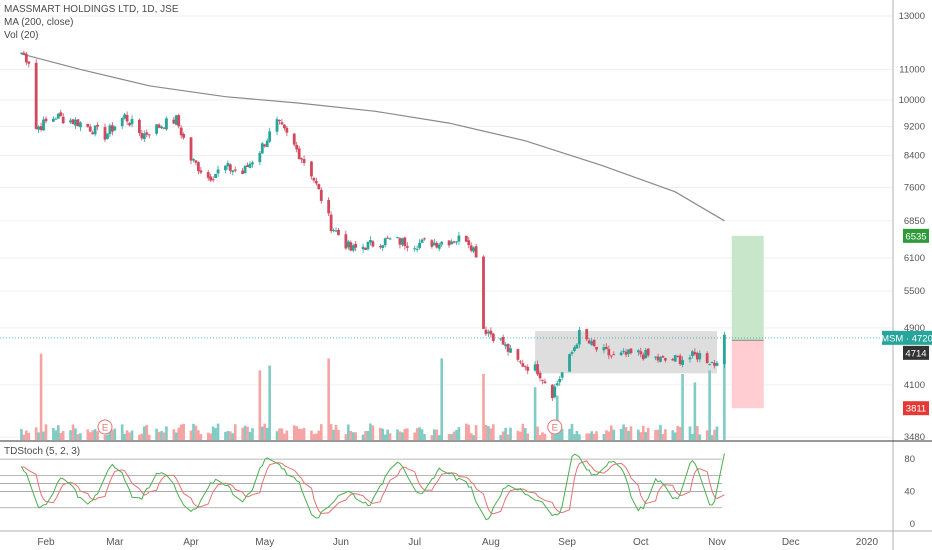 The image size is (932, 550). I want to click on current-price-badge-bg, so click(907, 337).